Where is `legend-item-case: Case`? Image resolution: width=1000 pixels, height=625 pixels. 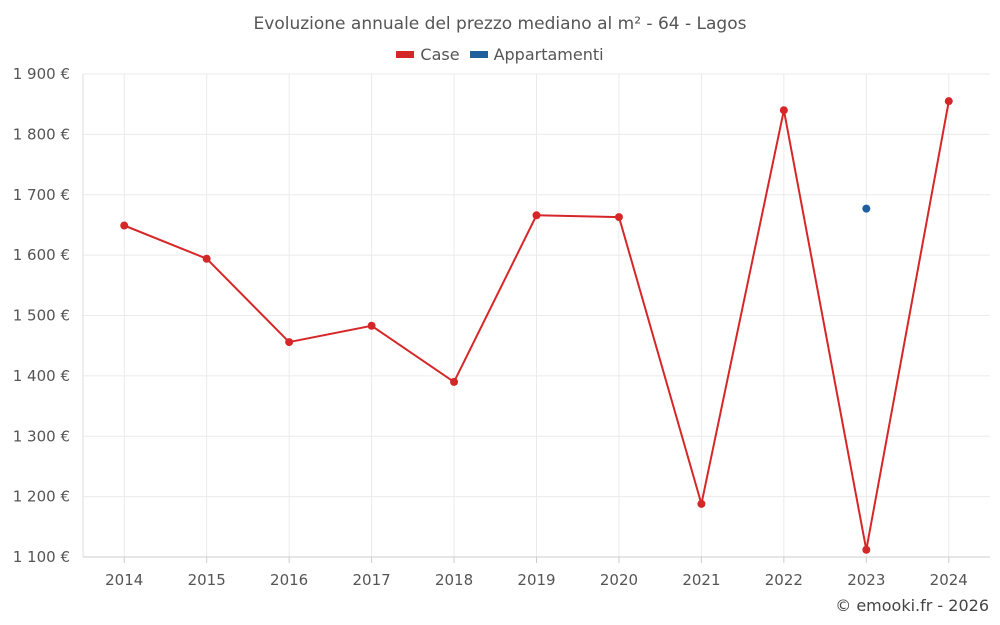
legend-item-case: Case is located at coordinates (428, 54).